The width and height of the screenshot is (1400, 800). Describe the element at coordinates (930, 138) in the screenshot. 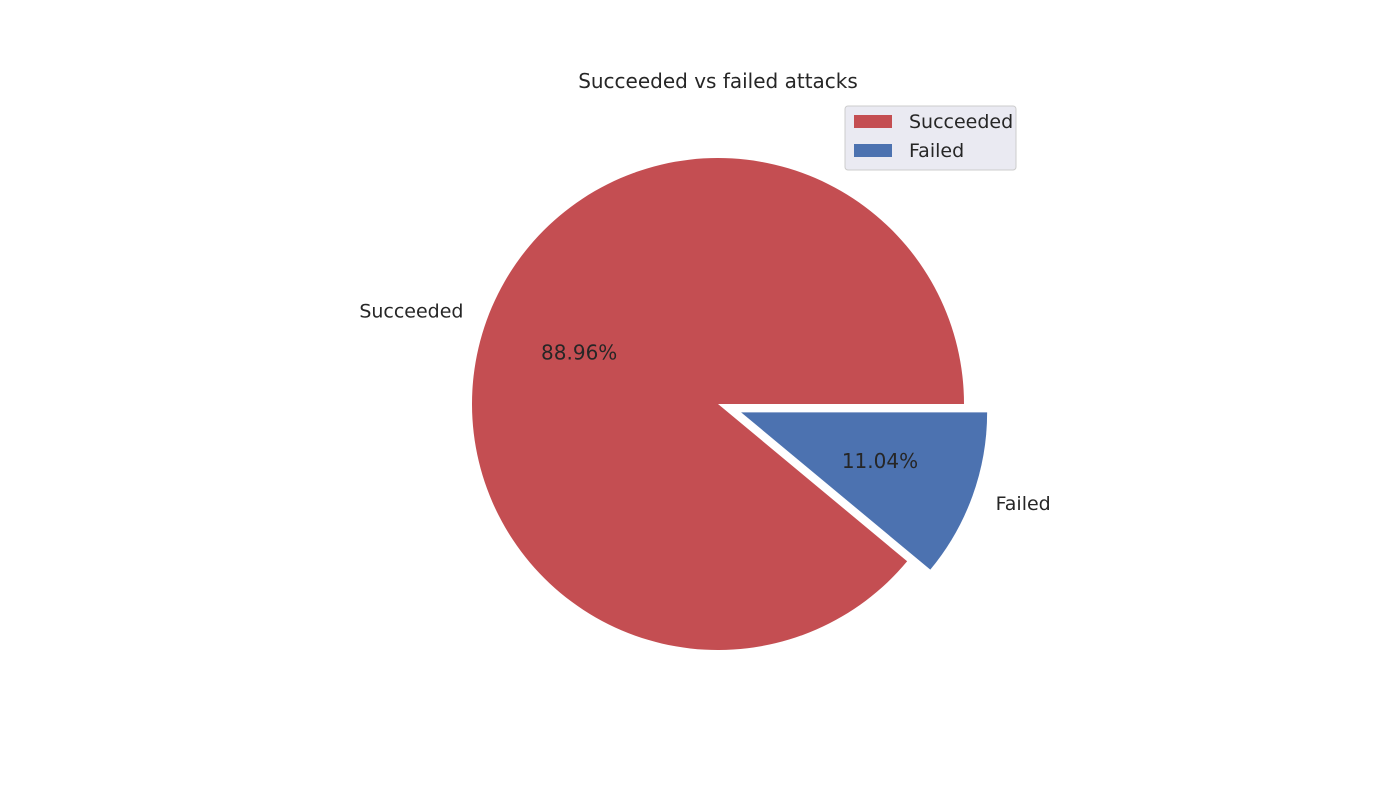

I see `chart-legend: Succeeded Failed` at that location.